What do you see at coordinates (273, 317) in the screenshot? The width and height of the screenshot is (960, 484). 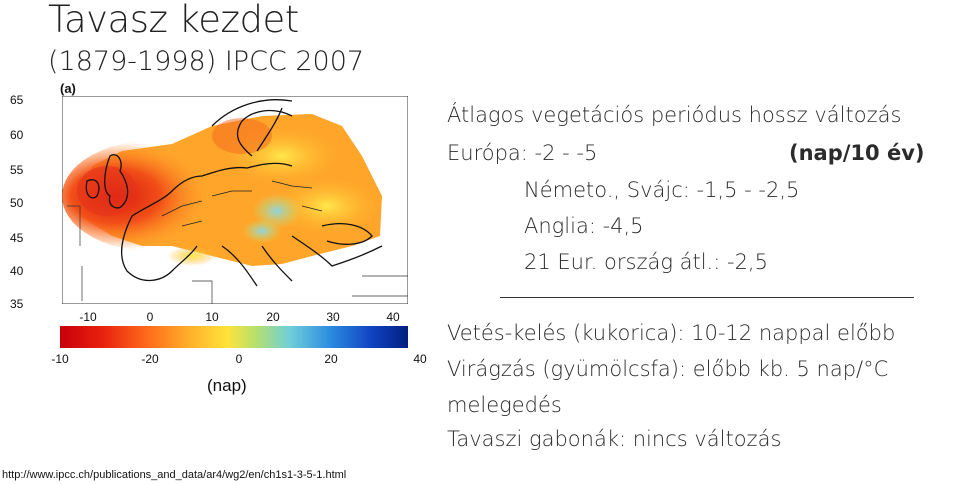 I see `lon-label-20: 20` at bounding box center [273, 317].